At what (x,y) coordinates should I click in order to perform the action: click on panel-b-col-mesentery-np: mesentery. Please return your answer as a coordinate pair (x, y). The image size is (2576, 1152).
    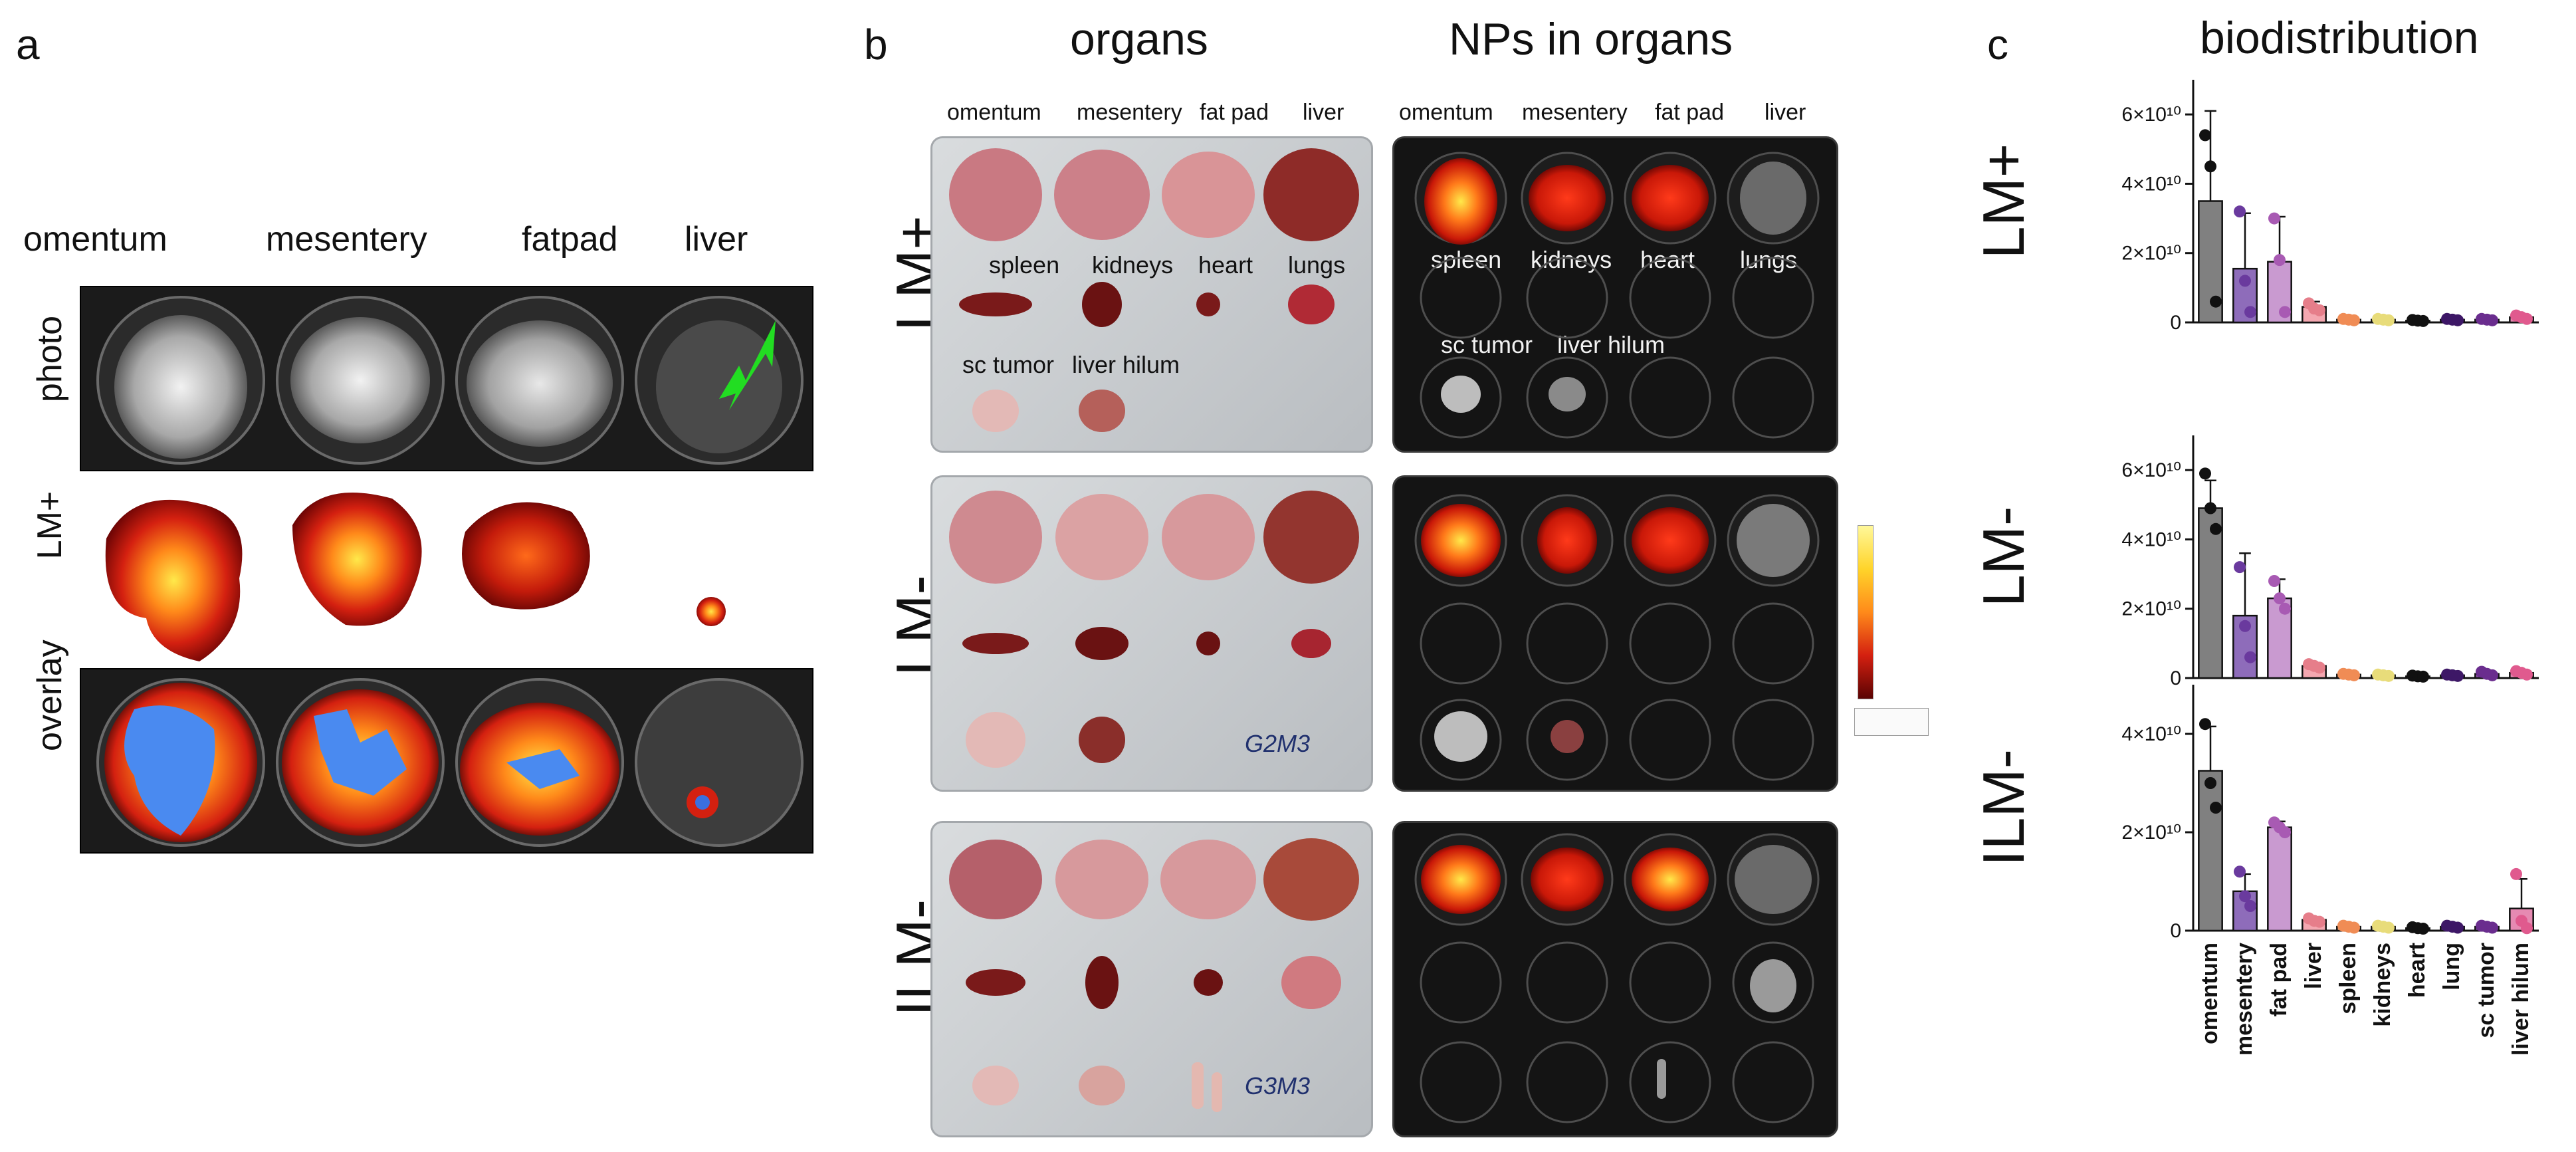
    Looking at the image, I should click on (1575, 113).